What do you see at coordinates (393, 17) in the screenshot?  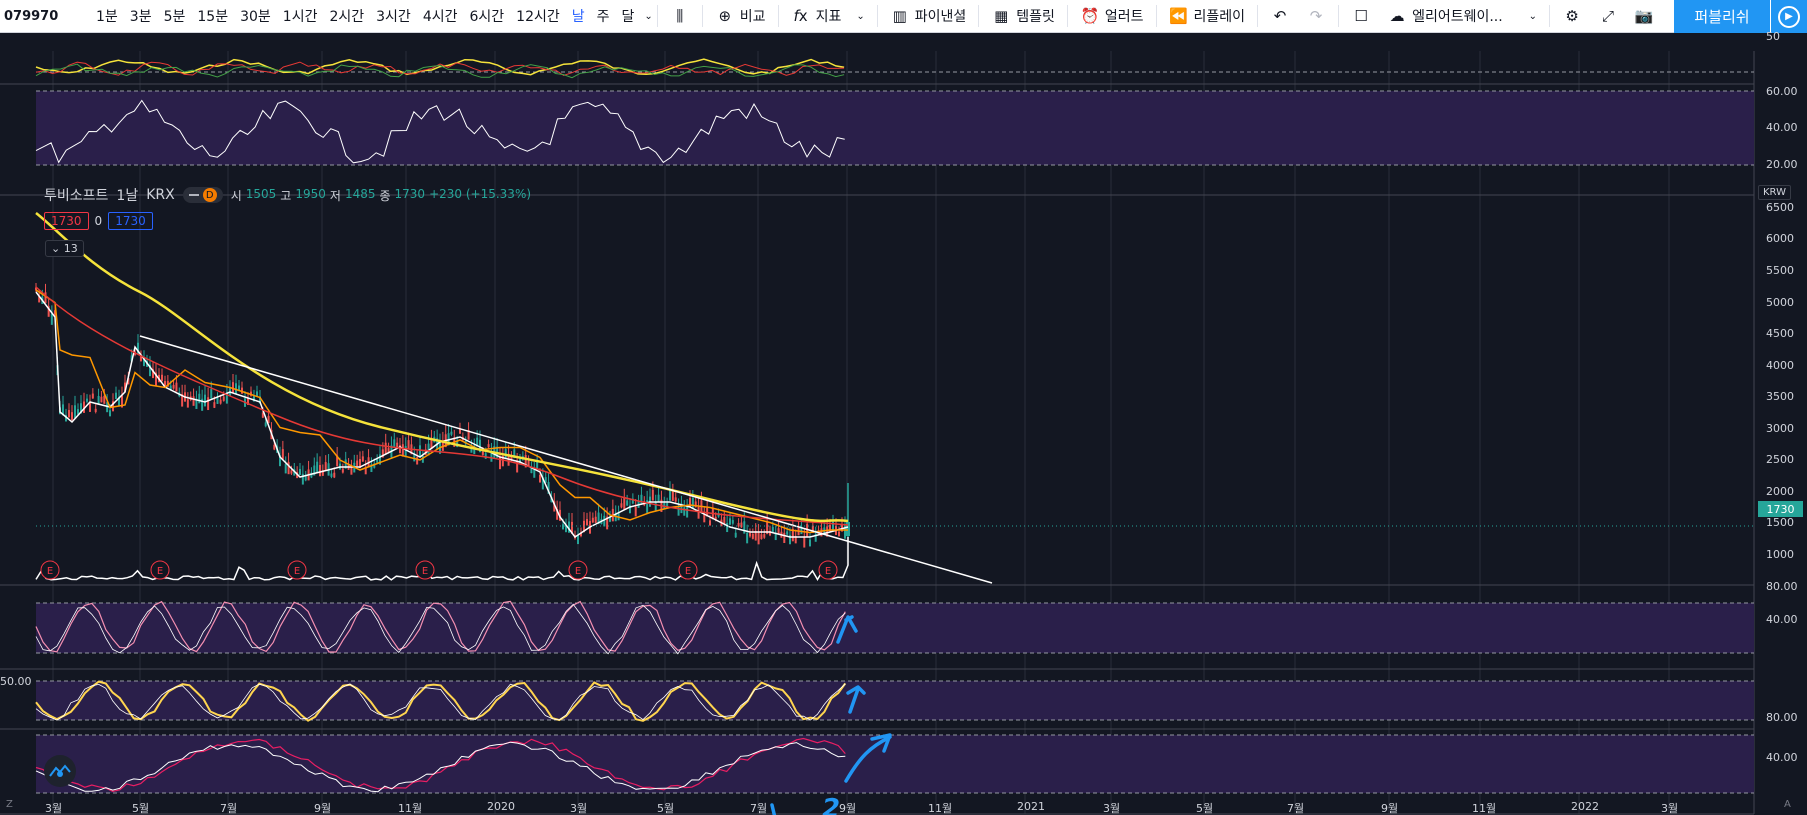 I see `interval-7: 3시간` at bounding box center [393, 17].